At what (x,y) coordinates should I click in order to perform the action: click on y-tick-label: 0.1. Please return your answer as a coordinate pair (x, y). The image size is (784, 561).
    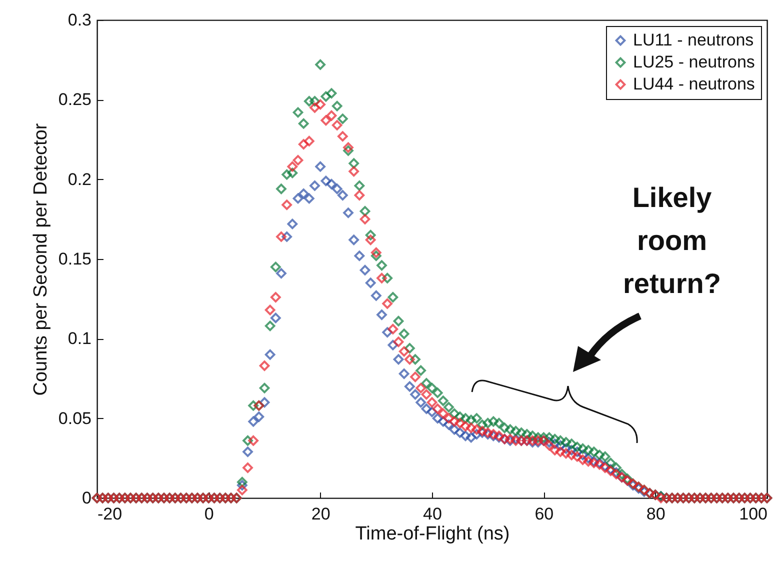
    Looking at the image, I should click on (80, 338).